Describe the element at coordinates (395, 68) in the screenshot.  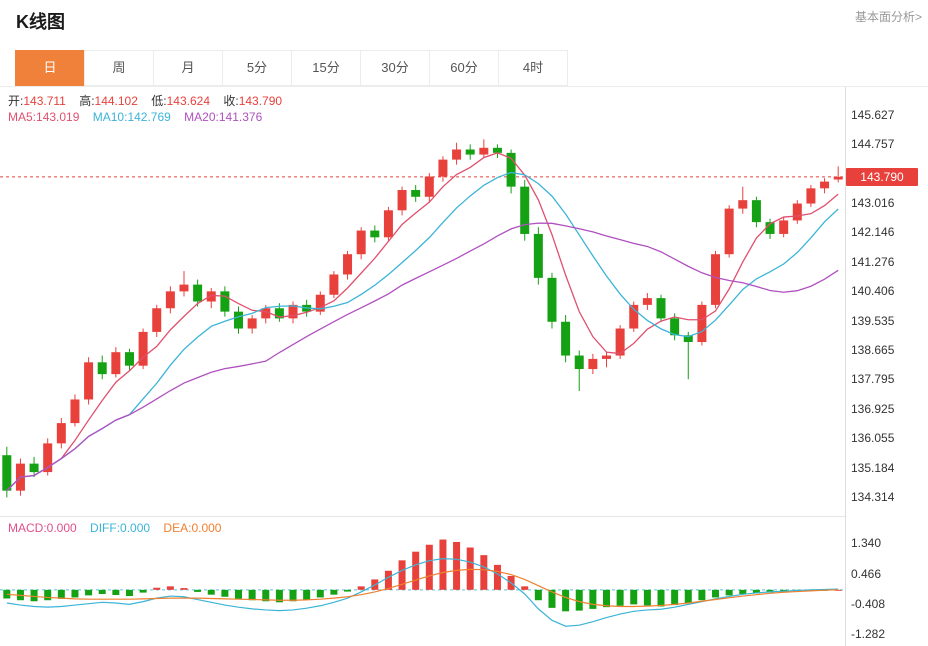
I see `tab-timeframe-5: 30分` at that location.